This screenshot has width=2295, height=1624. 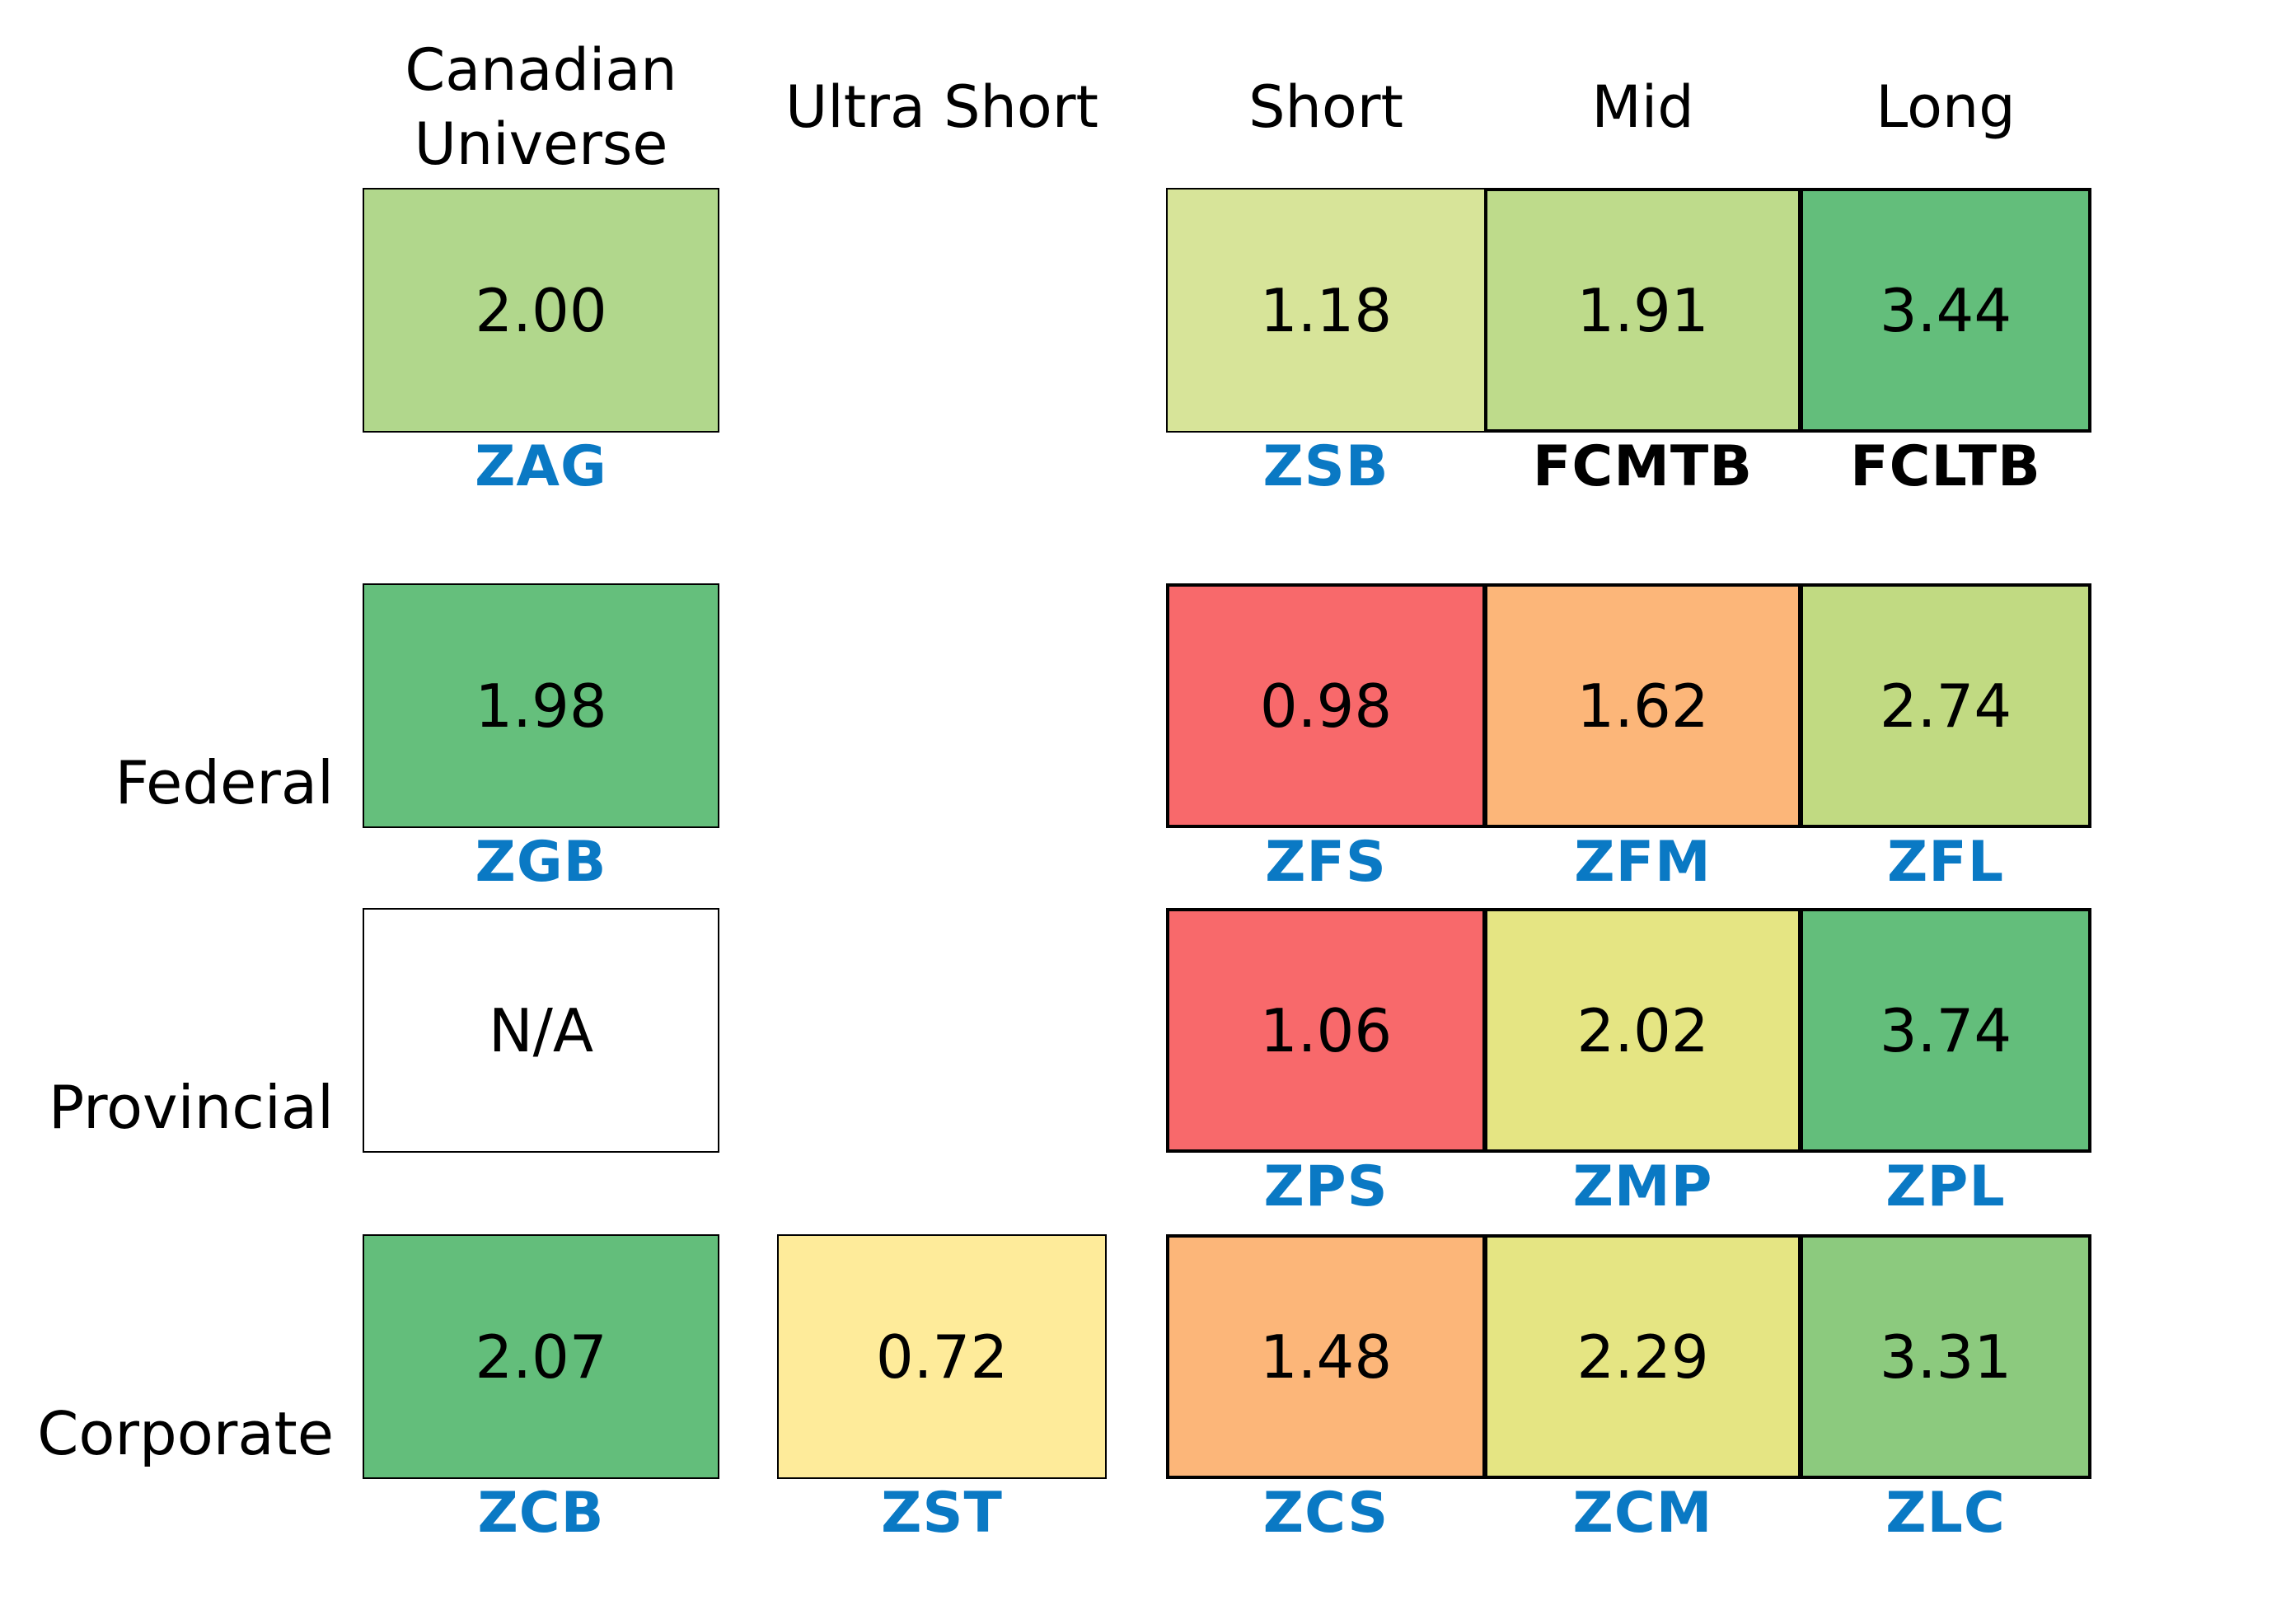 What do you see at coordinates (1326, 1186) in the screenshot?
I see `ticker-label: ZPS` at bounding box center [1326, 1186].